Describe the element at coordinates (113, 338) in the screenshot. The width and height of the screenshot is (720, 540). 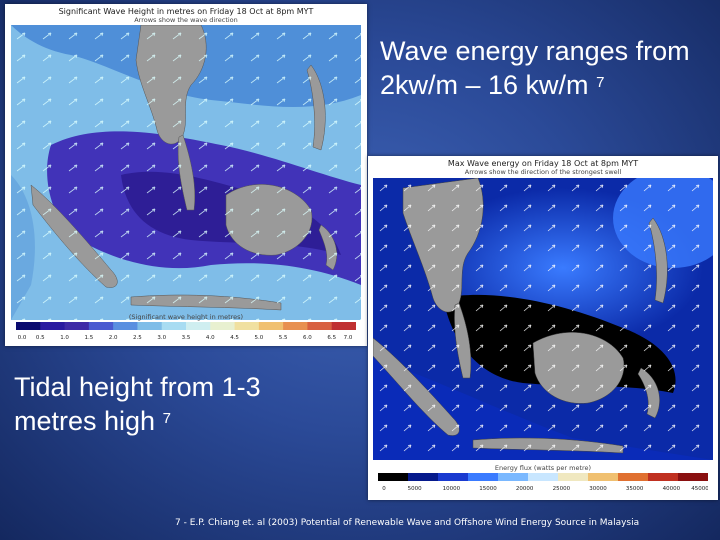
I see `wave-height-scale-tick-label: 2.0` at that location.